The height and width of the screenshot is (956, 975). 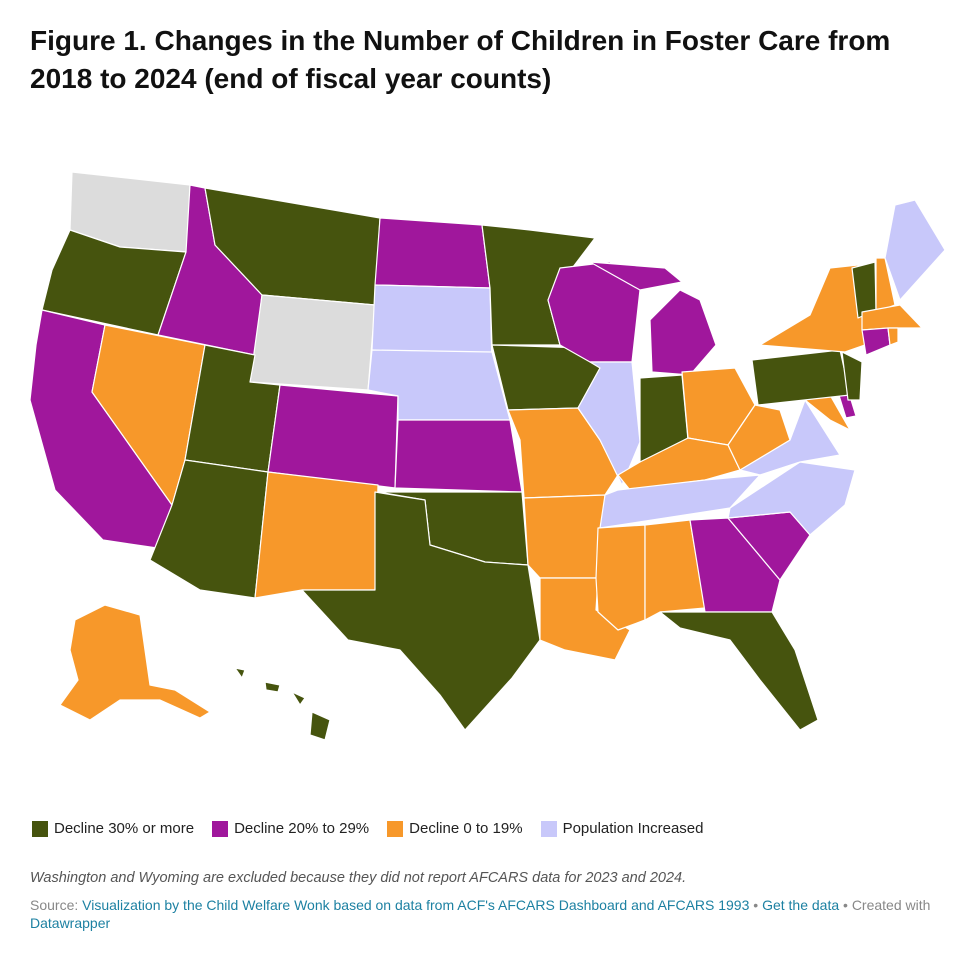 What do you see at coordinates (675, 570) in the screenshot?
I see `state-alabama` at bounding box center [675, 570].